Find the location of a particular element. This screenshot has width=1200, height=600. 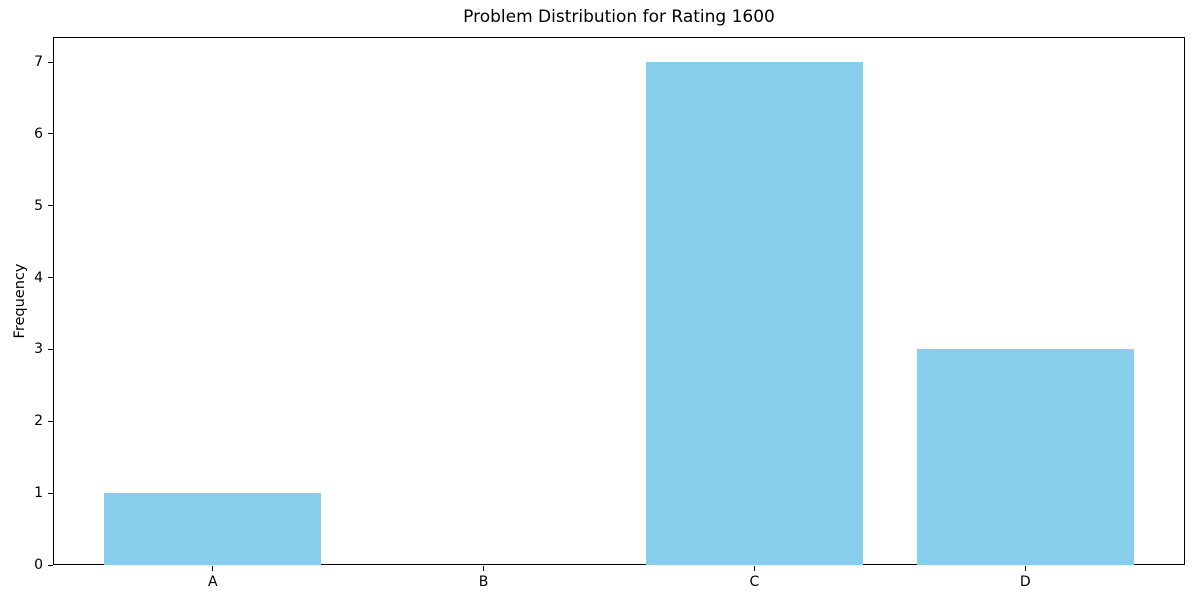

y-tick-label: 0 is located at coordinates (38, 565).